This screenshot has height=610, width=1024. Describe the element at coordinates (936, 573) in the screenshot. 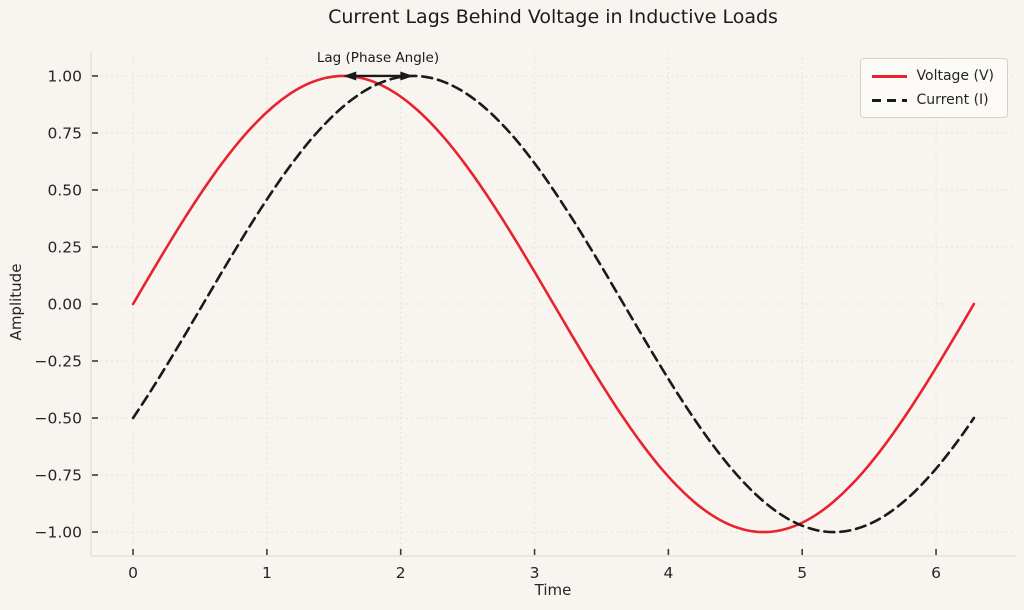

I see `x-tick-label: 6` at that location.